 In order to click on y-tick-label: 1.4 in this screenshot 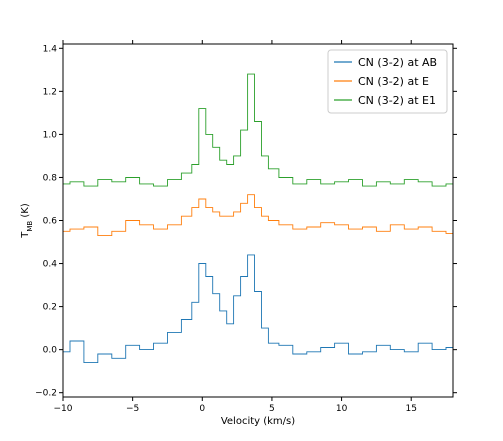, I will do `click(50, 49)`.